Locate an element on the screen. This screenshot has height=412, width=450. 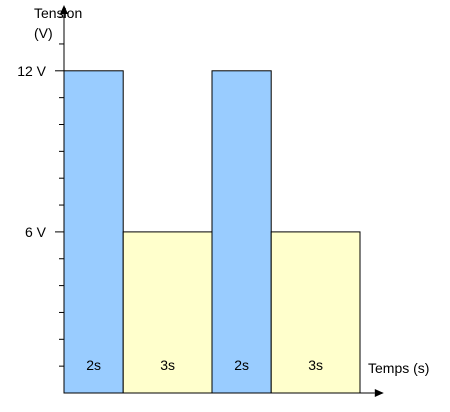
y-tick-label-12: 12 V is located at coordinates (31, 71).